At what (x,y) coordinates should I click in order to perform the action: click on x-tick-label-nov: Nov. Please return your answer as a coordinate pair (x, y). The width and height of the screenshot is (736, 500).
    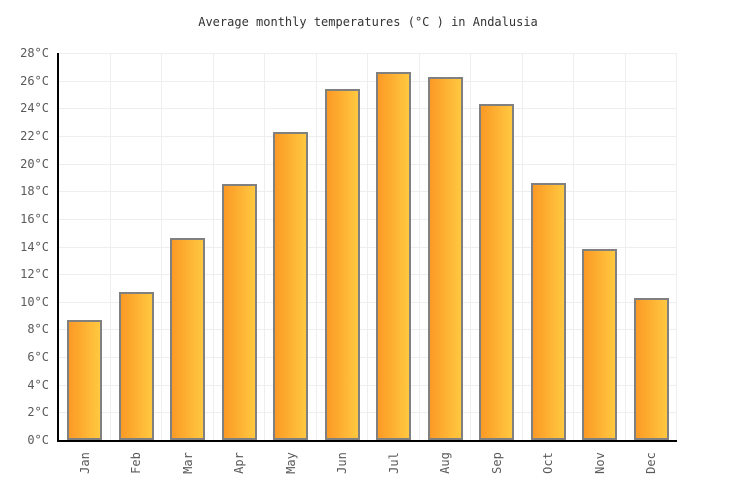
    Looking at the image, I should click on (599, 463).